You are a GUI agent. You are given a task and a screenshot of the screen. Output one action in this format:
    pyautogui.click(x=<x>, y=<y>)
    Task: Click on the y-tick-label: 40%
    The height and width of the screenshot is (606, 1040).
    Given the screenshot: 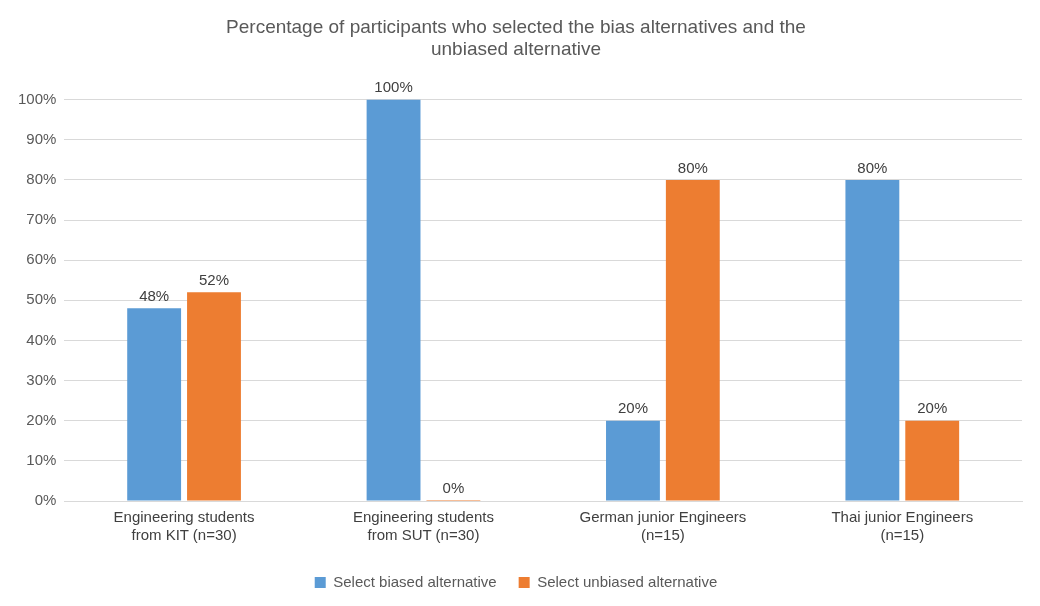 What is the action you would take?
    pyautogui.click(x=41, y=339)
    